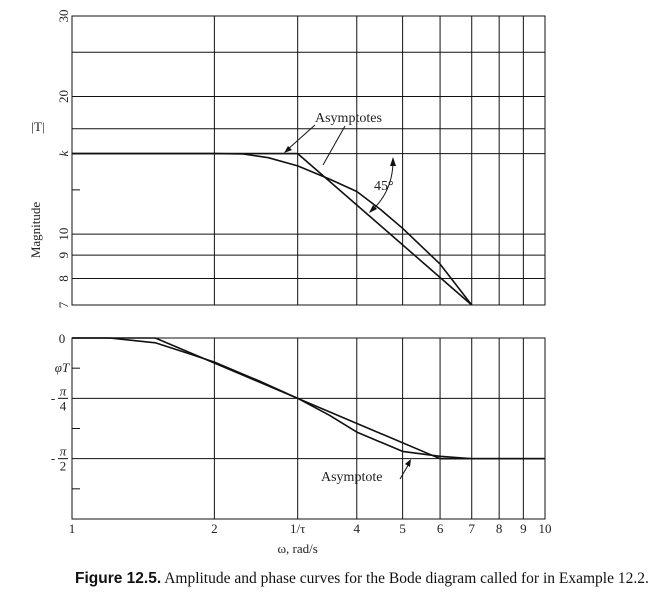 This screenshot has height=595, width=665. I want to click on x-axis-label: ω, rad/s, so click(298, 548).